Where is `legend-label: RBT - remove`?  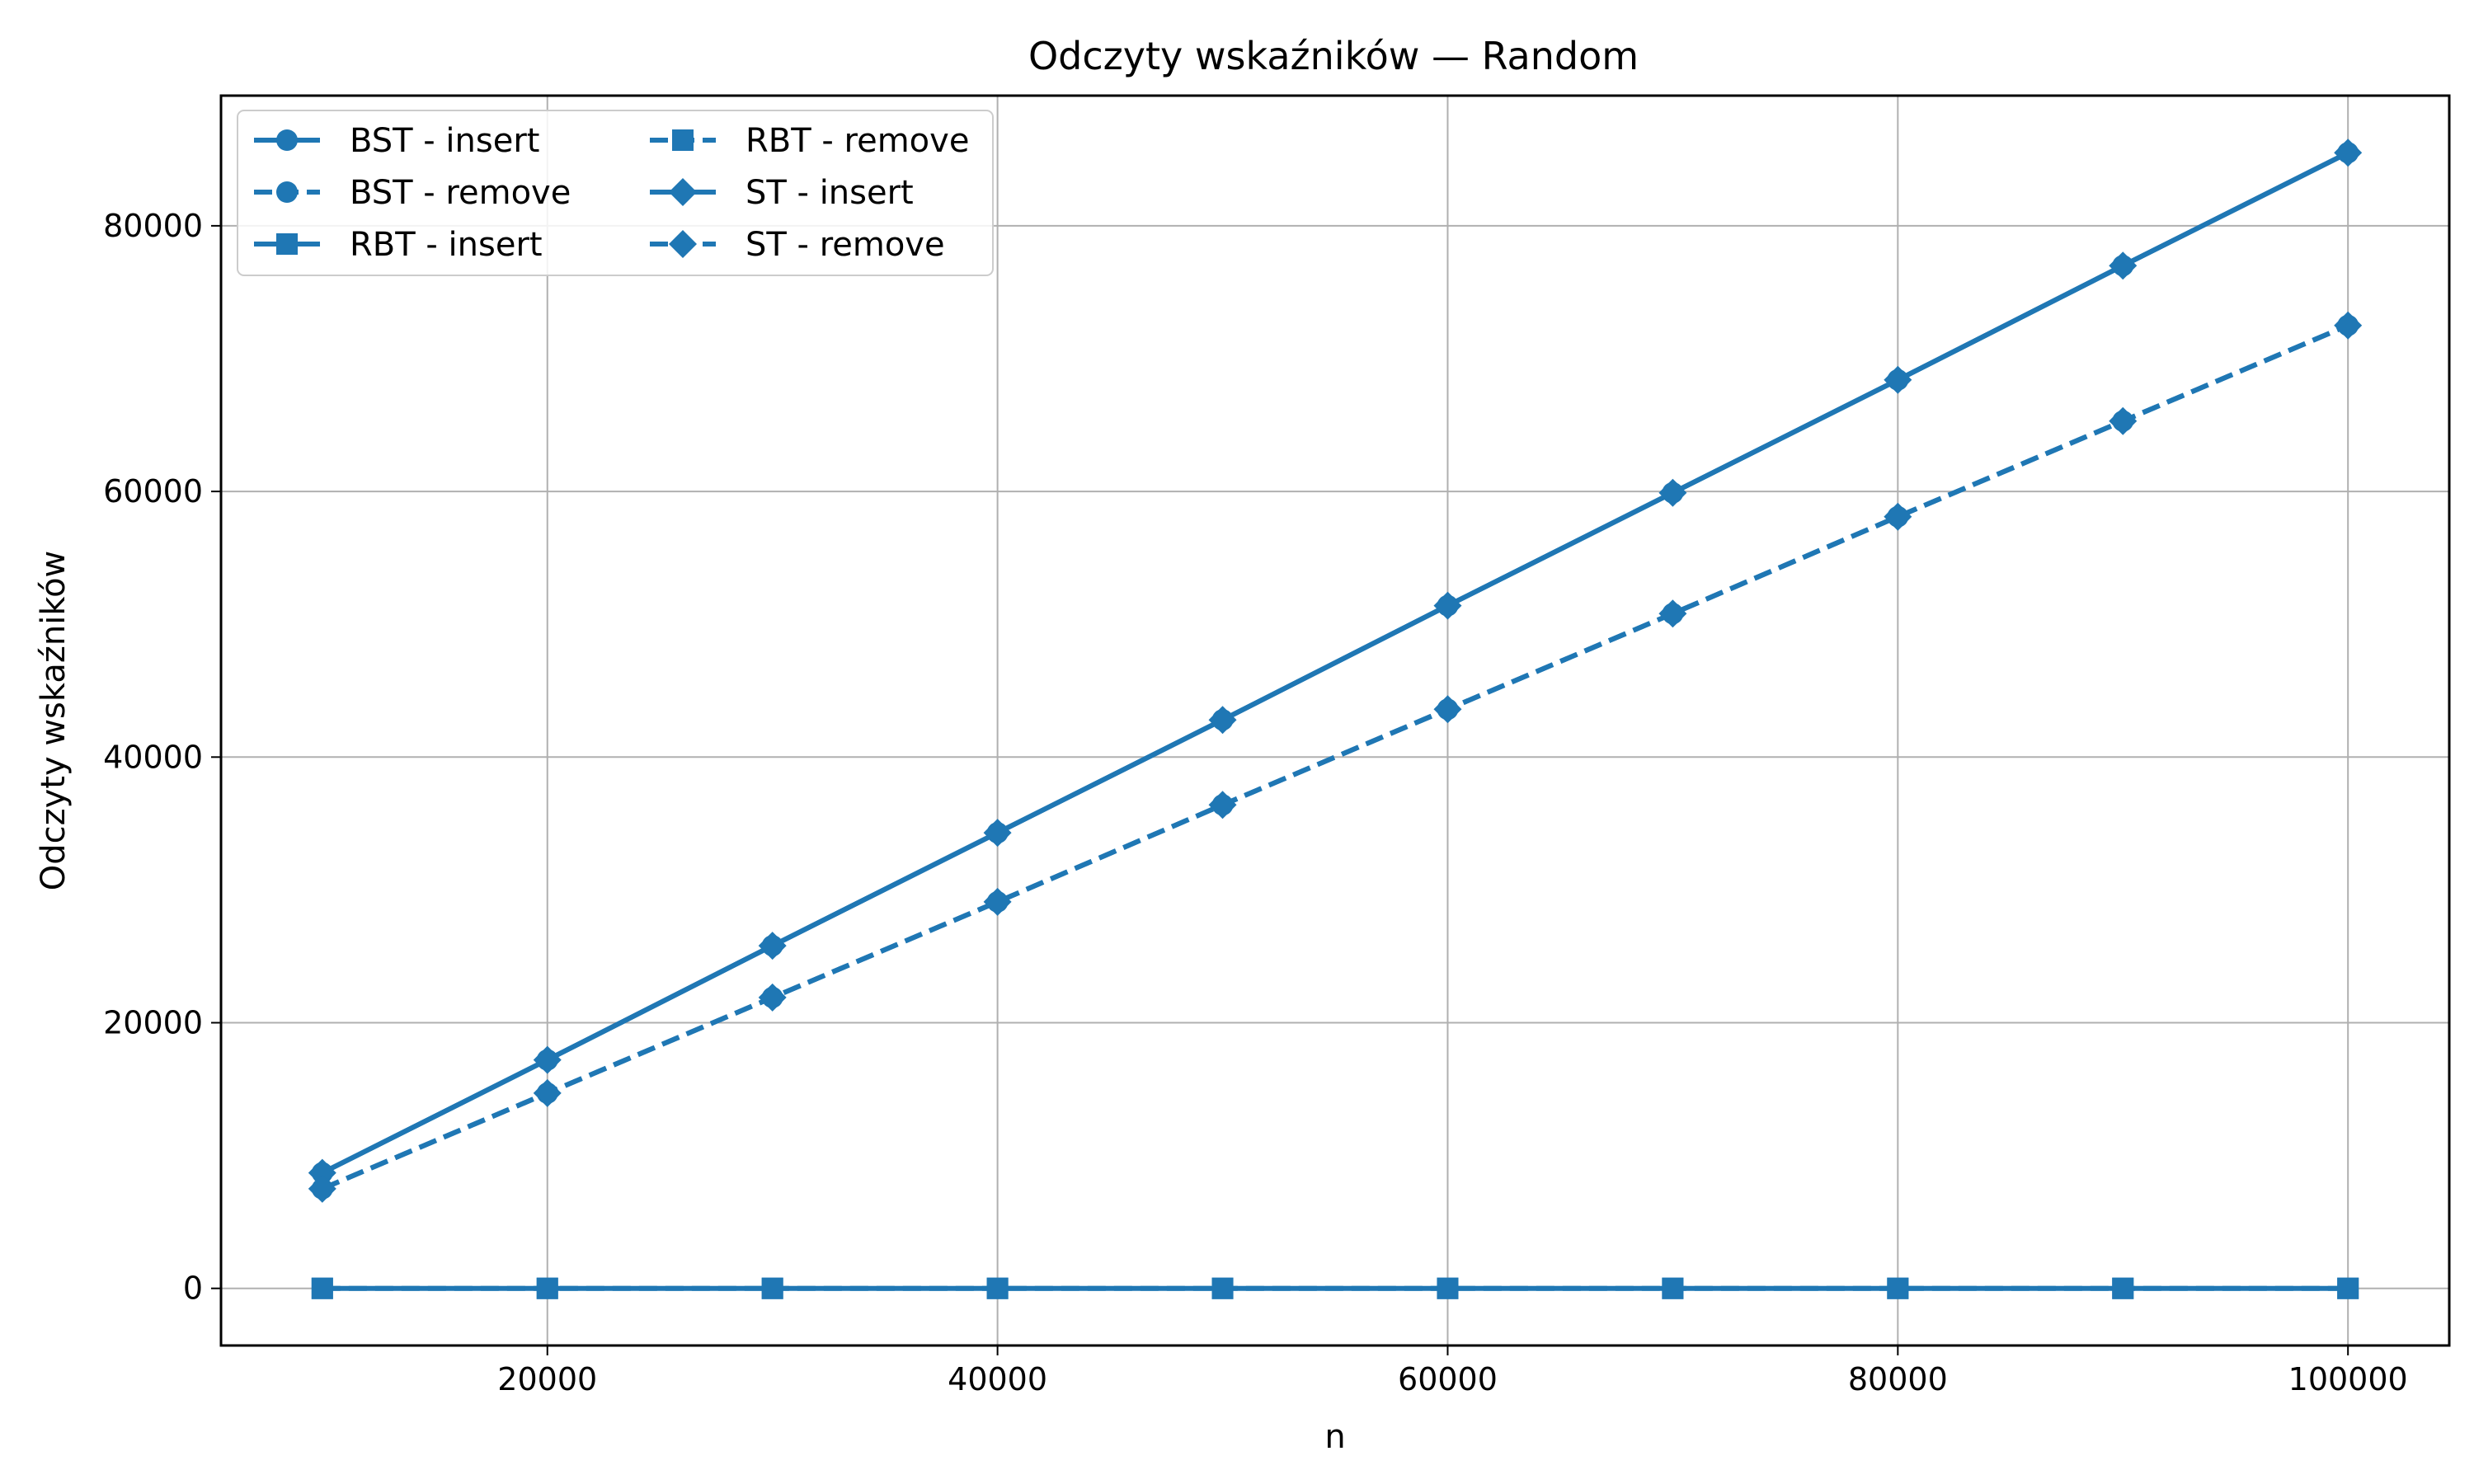
legend-label: RBT - remove is located at coordinates (857, 141).